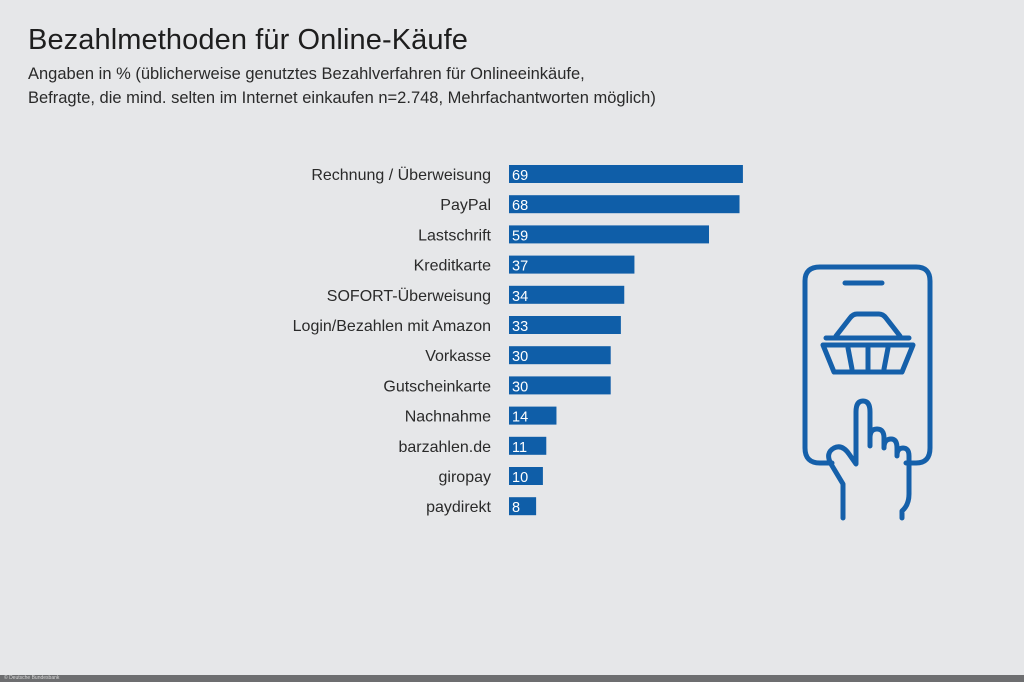  What do you see at coordinates (520, 327) in the screenshot?
I see `value-label: 33` at bounding box center [520, 327].